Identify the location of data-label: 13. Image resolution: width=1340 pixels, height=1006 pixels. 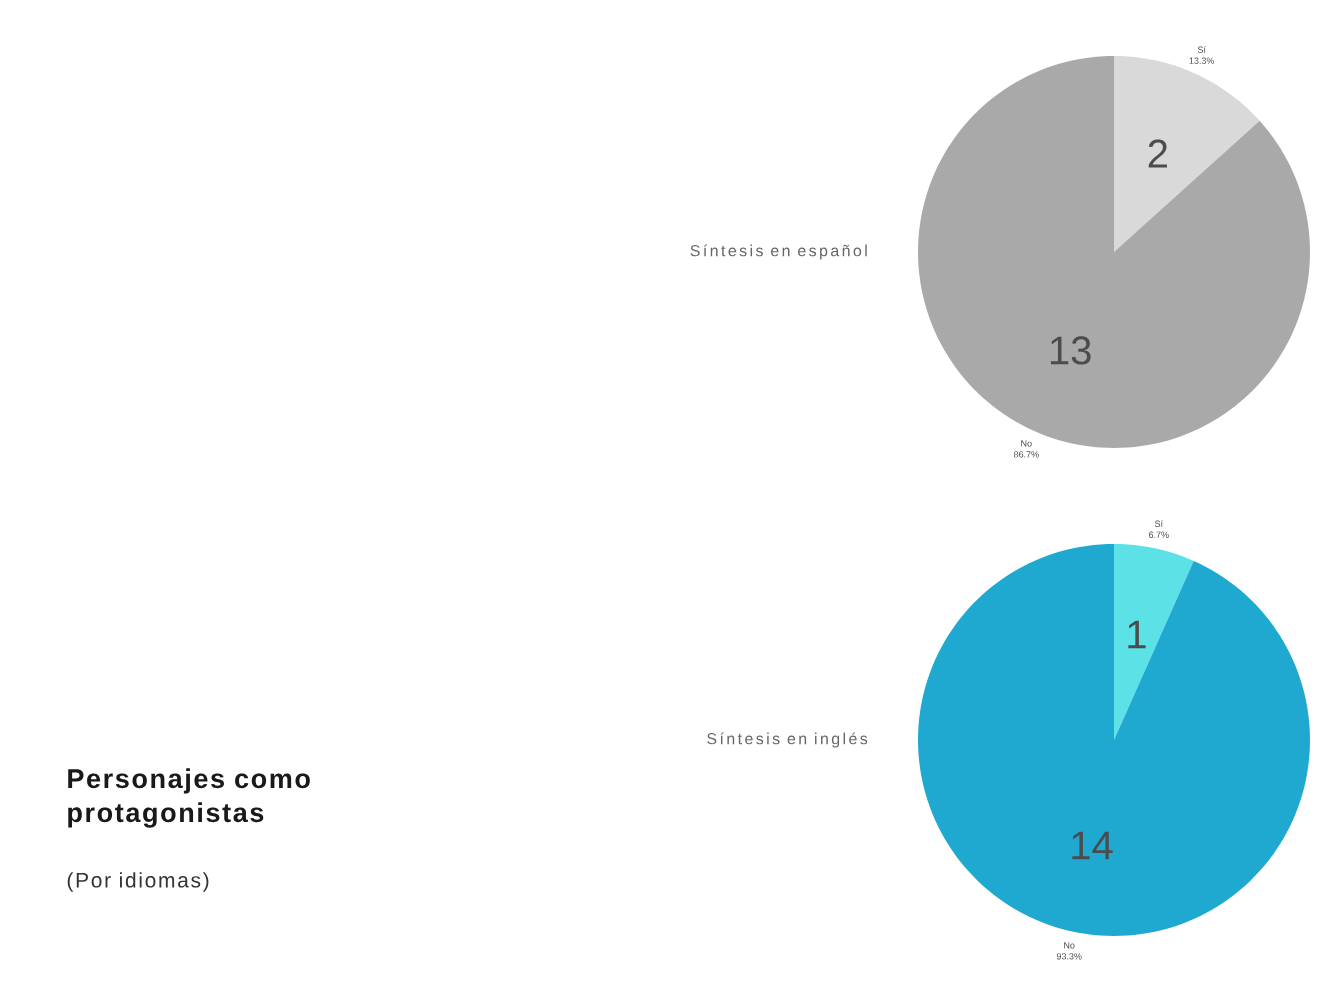
(1070, 350).